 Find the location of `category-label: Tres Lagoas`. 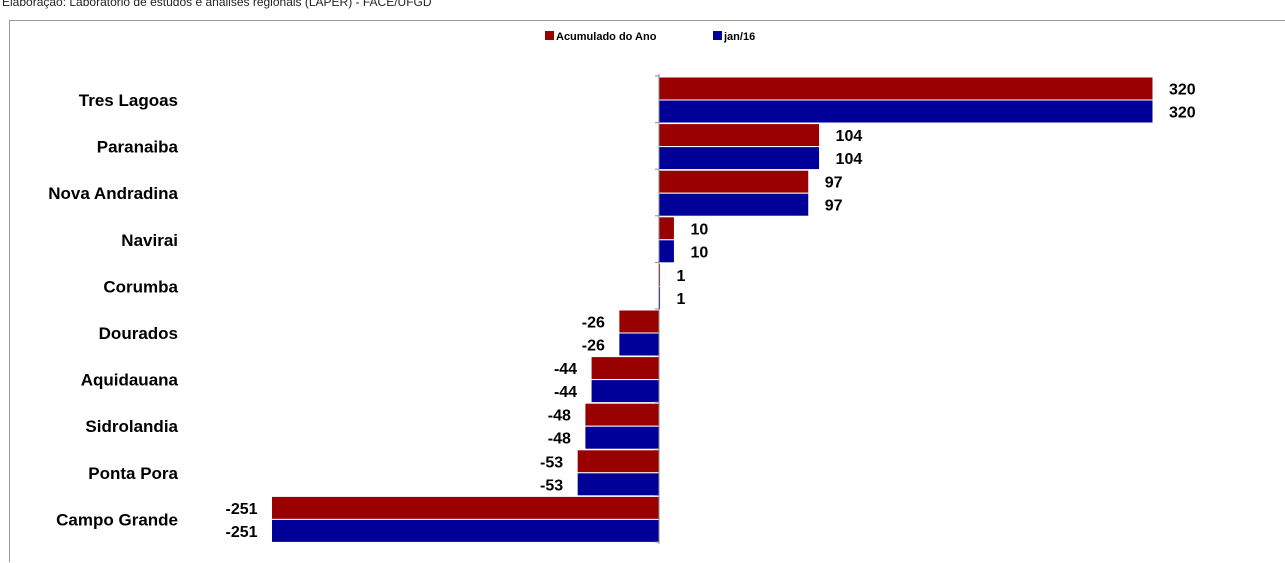

category-label: Tres Lagoas is located at coordinates (128, 100).